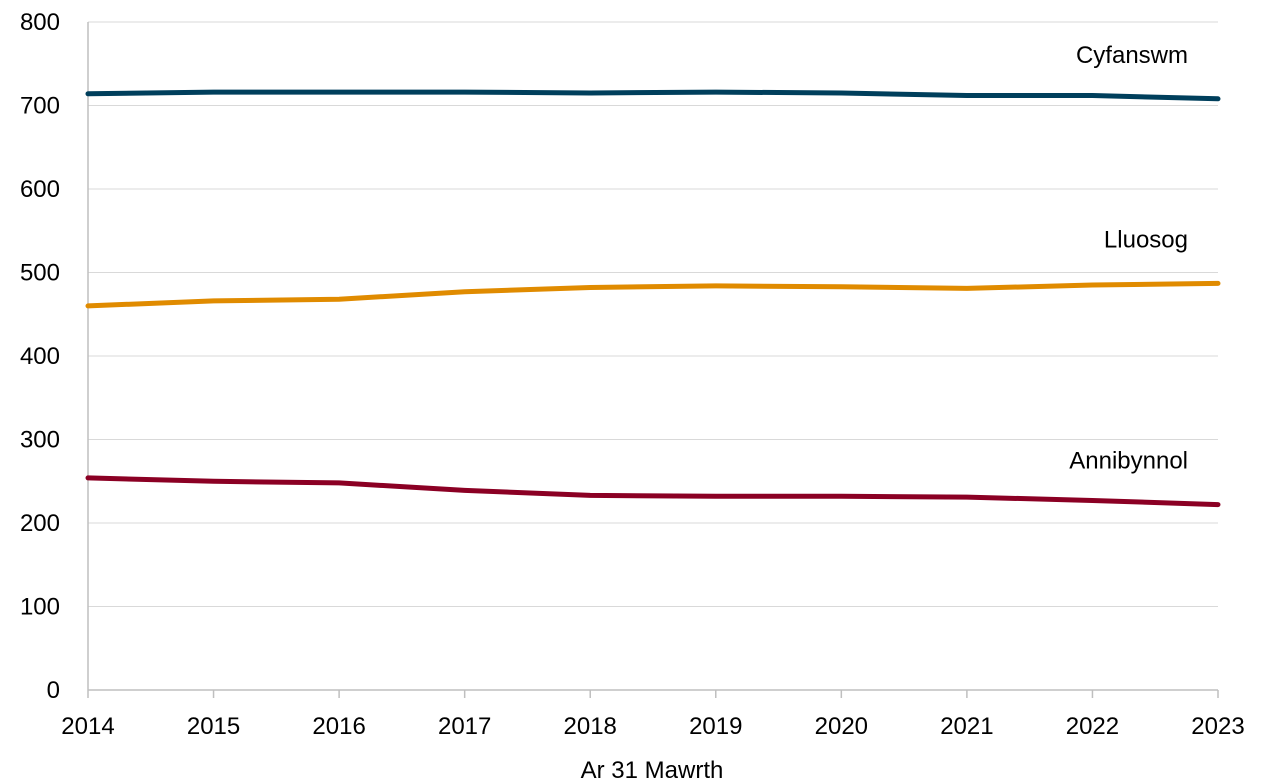 Image resolution: width=1263 pixels, height=784 pixels. What do you see at coordinates (653, 95) in the screenshot?
I see `series-line-cyfanswm` at bounding box center [653, 95].